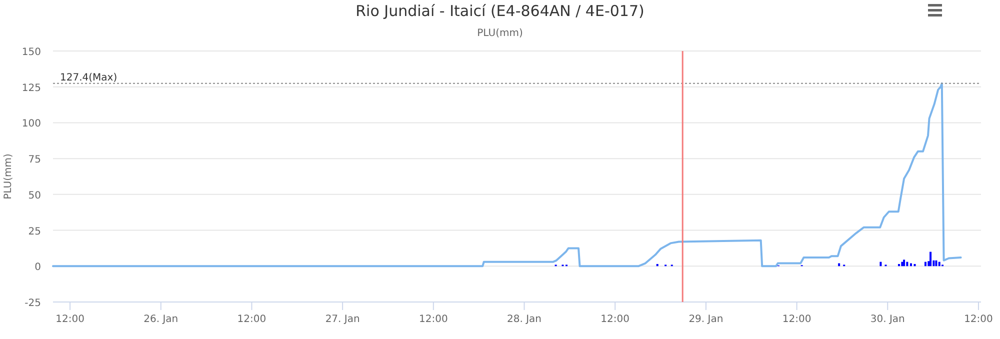 This screenshot has height=339, width=1000. What do you see at coordinates (34, 196) in the screenshot?
I see `y-tick-label: 50` at bounding box center [34, 196].